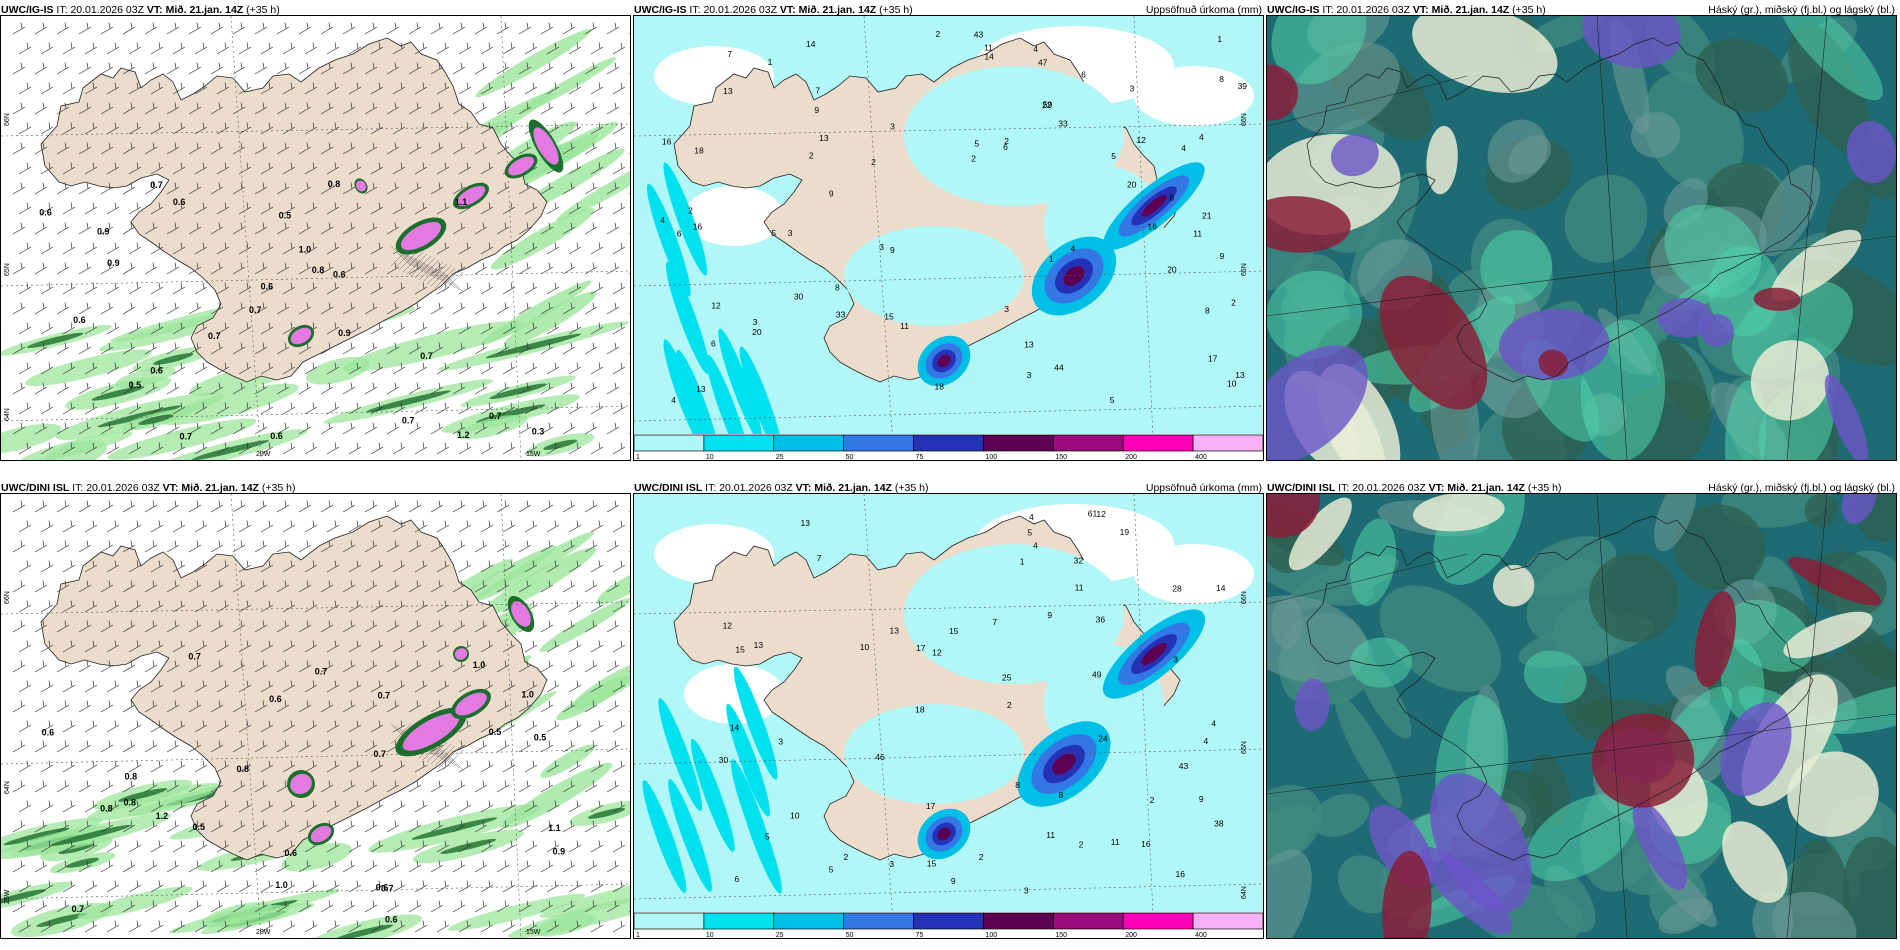  What do you see at coordinates (920, 710) in the screenshot?
I see `precip-value-label: 18` at bounding box center [920, 710].